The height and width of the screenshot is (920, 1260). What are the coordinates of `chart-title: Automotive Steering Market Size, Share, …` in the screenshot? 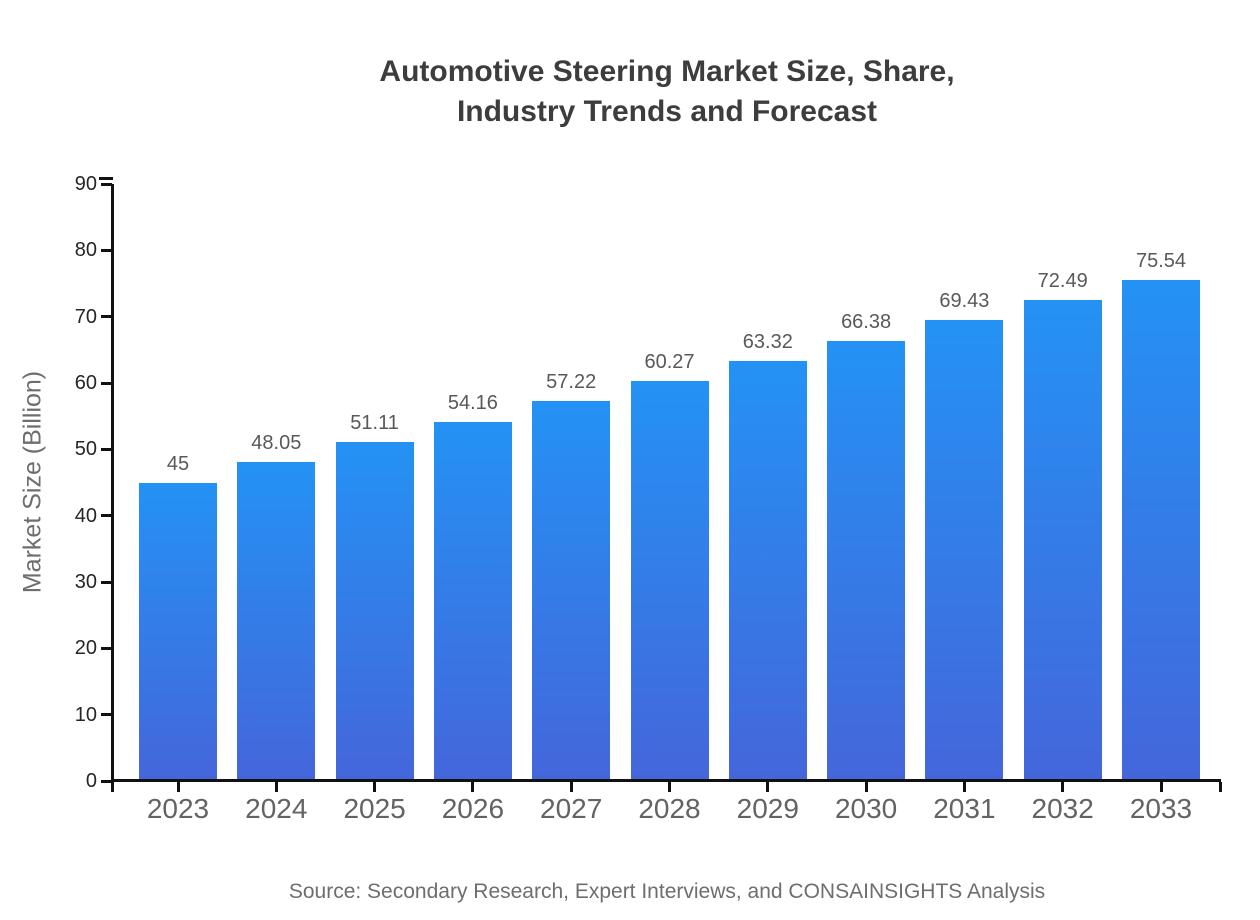 It's located at (667, 92).